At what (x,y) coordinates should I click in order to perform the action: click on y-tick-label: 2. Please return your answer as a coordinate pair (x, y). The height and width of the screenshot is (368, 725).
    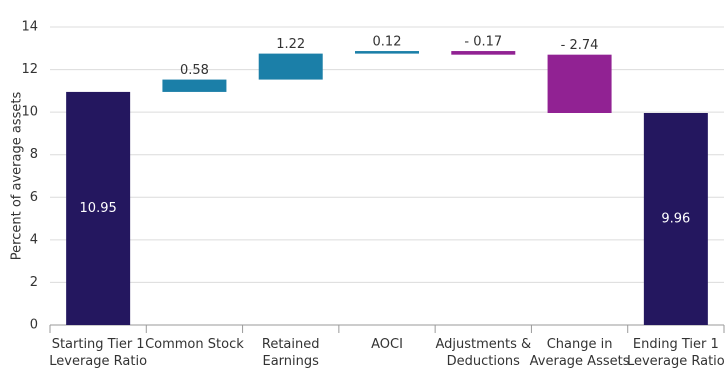
    Looking at the image, I should click on (34, 282).